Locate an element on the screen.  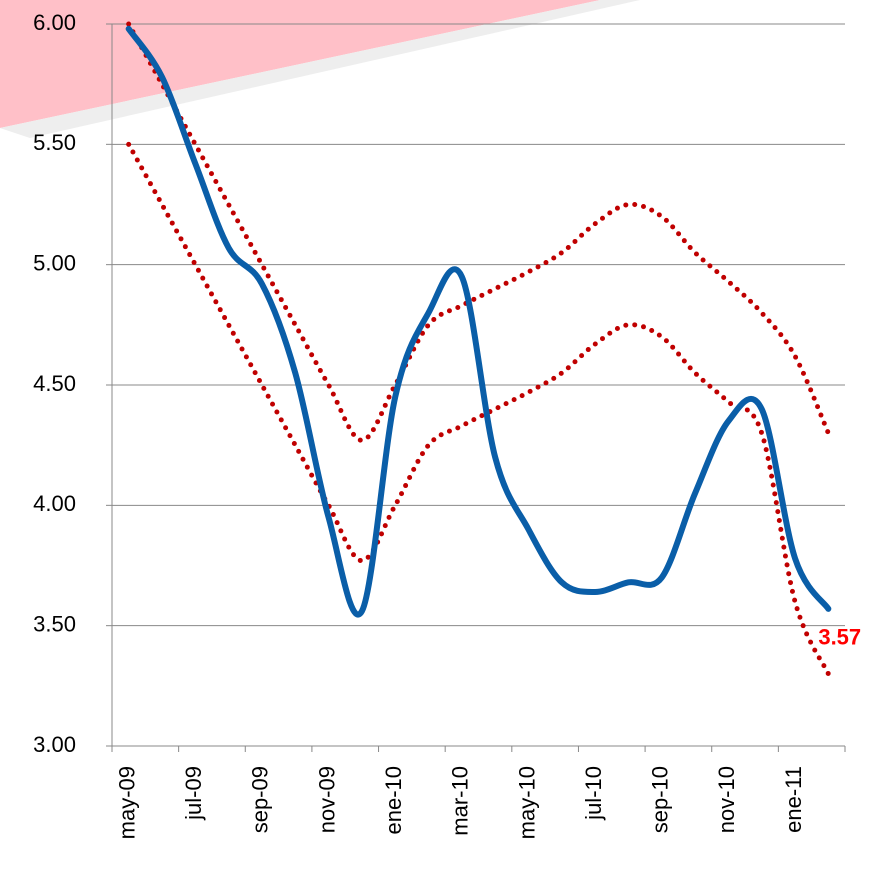
x-tick-label: may-09 is located at coordinates (126, 802).